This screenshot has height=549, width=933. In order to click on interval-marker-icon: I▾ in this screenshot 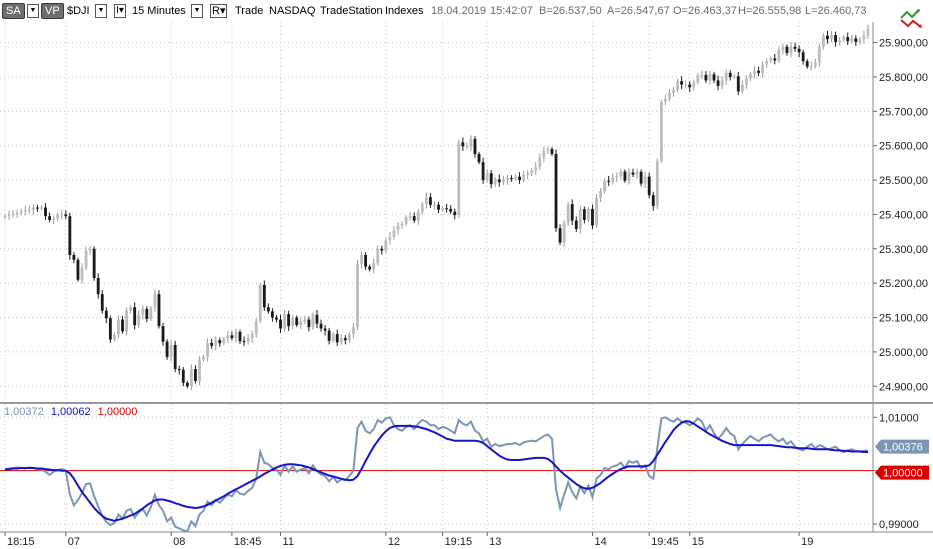, I will do `click(120, 11)`.